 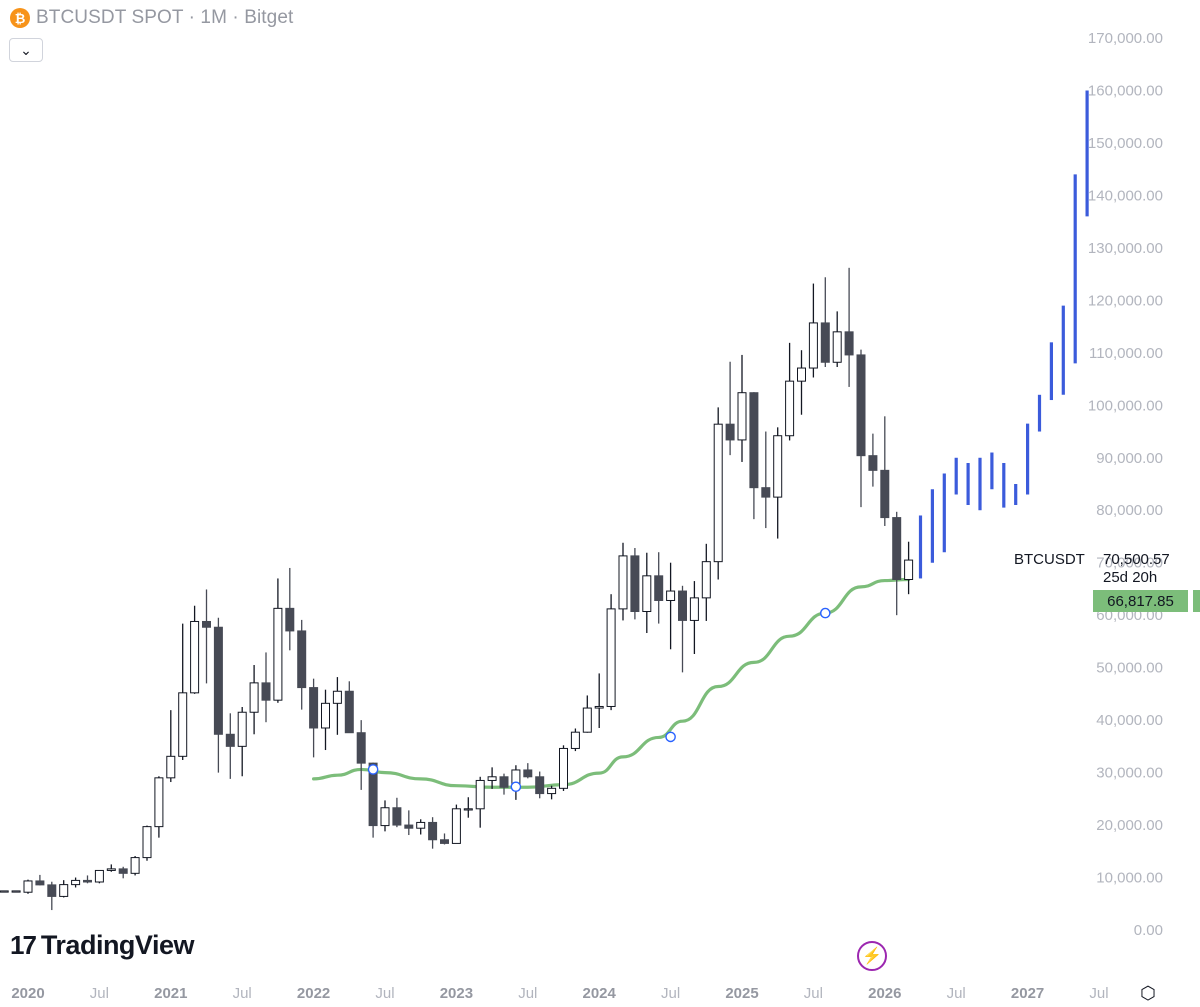 I want to click on settings-button: ⬡, so click(x=1148, y=993).